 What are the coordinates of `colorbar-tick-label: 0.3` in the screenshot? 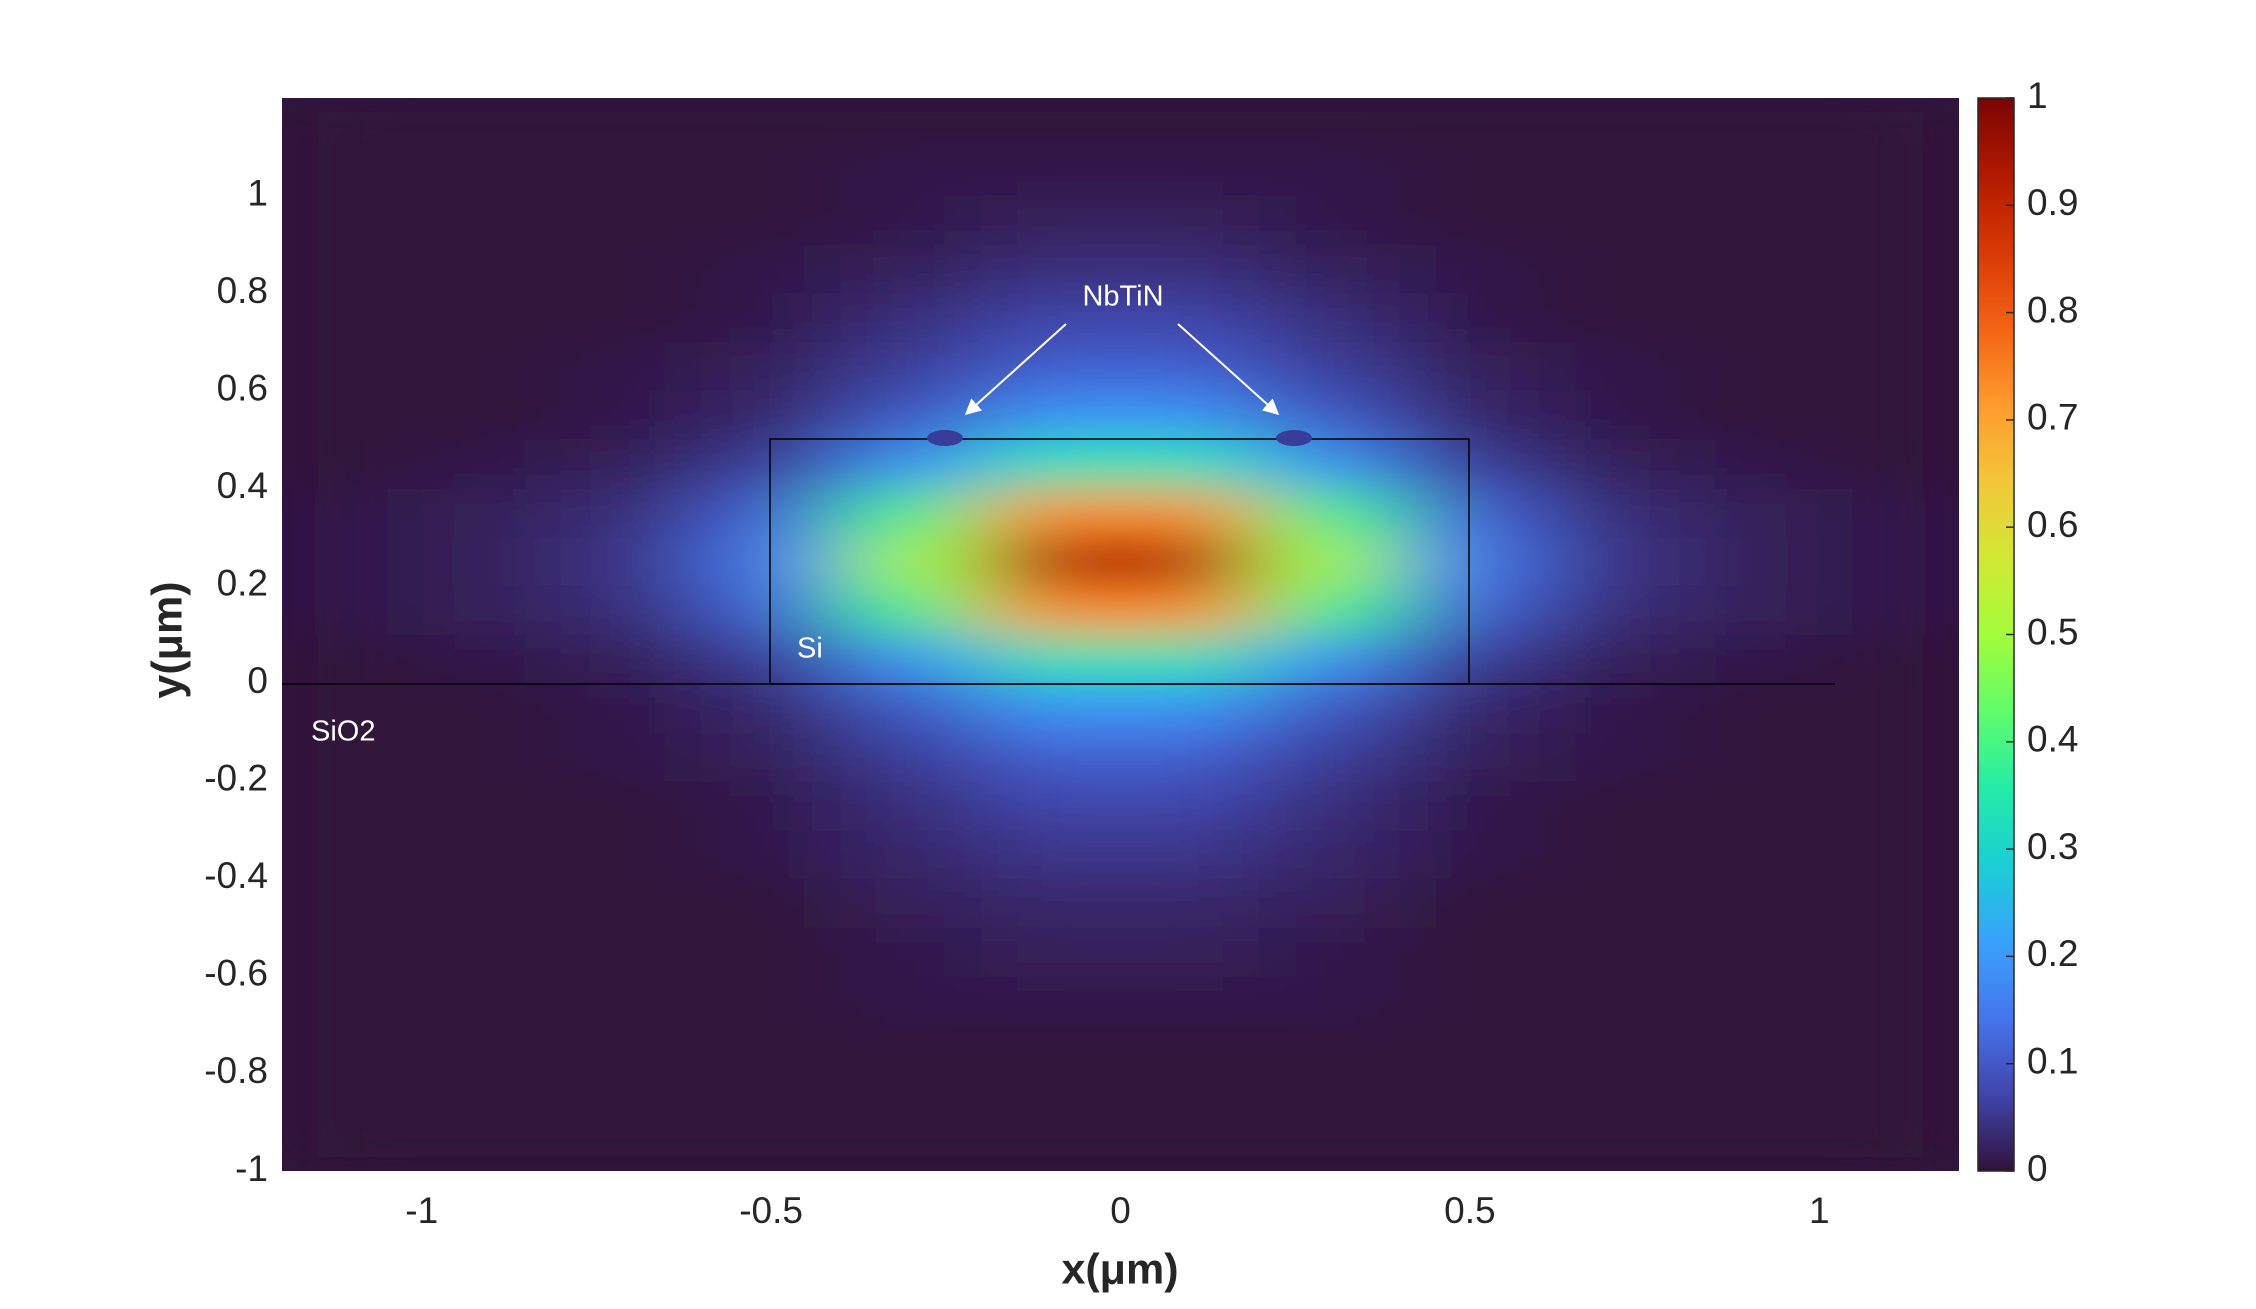 It's located at (2052, 846).